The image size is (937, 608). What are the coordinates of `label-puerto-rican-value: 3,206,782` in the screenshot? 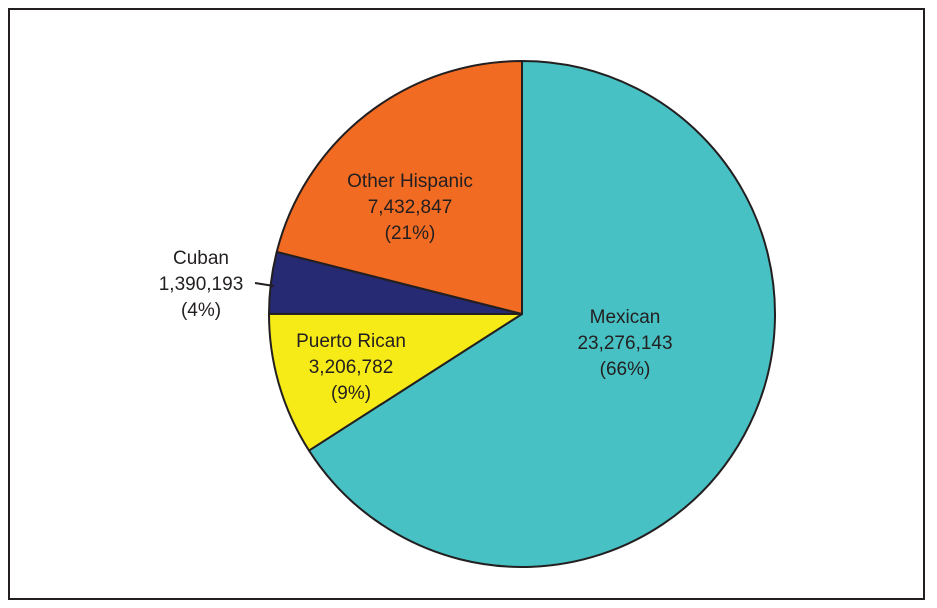 It's located at (351, 367).